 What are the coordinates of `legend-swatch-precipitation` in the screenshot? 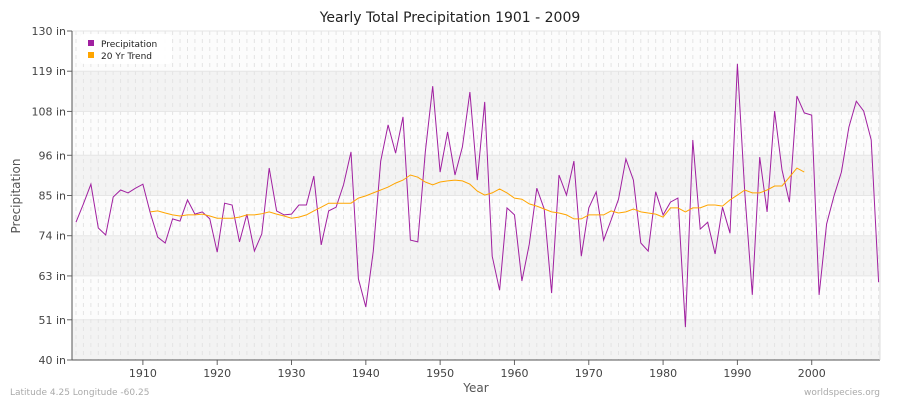 It's located at (91, 43).